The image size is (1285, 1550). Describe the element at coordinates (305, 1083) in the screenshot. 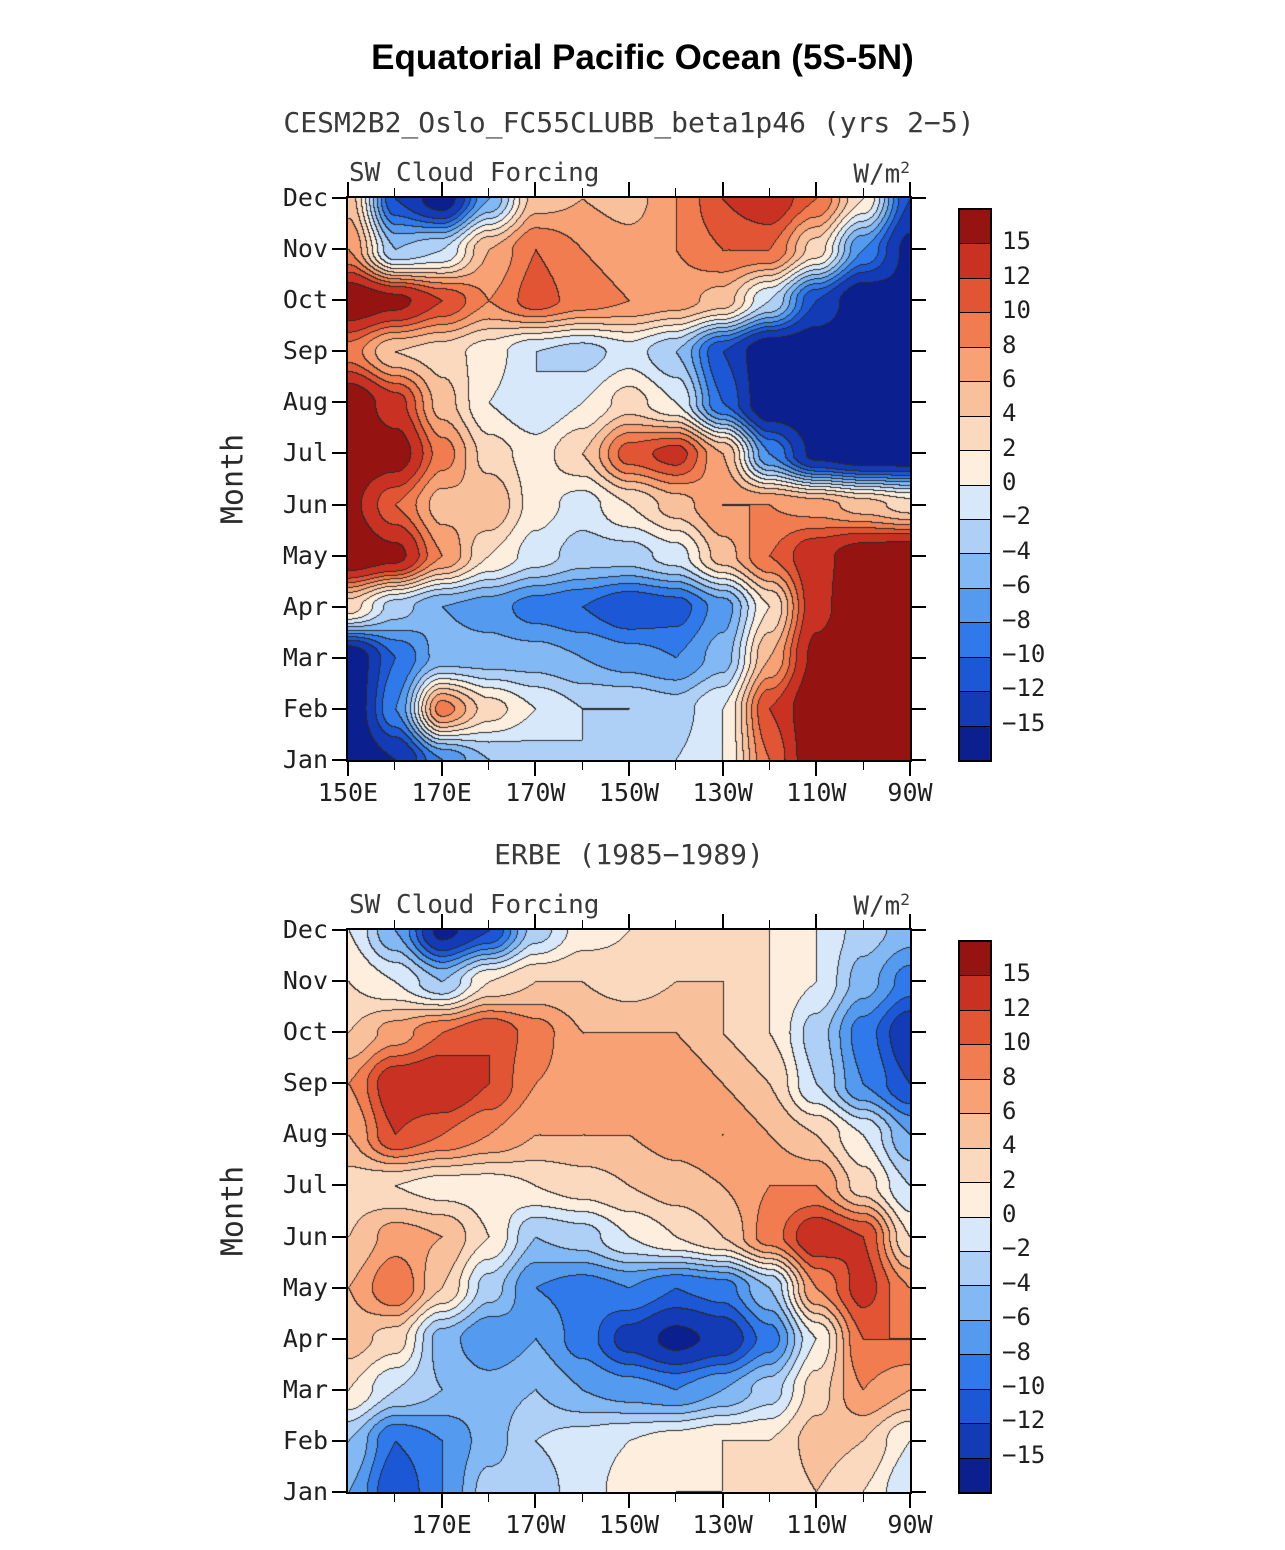

I see `month-tick-label: Sep` at that location.